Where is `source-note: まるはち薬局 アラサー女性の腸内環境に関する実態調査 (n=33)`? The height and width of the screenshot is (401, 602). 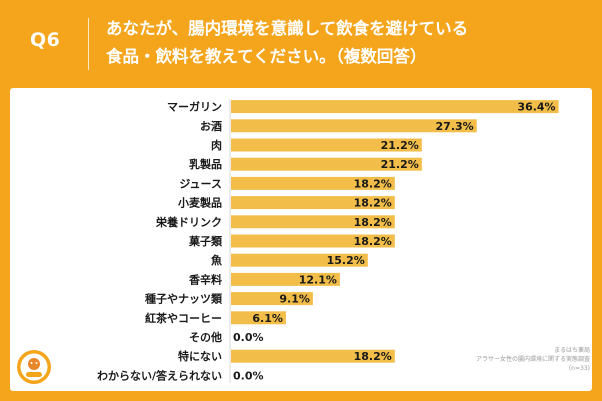 source-note: まるはち薬局 アラサー女性の腸内環境に関する実態調査 (n=33) is located at coordinates (510, 359).